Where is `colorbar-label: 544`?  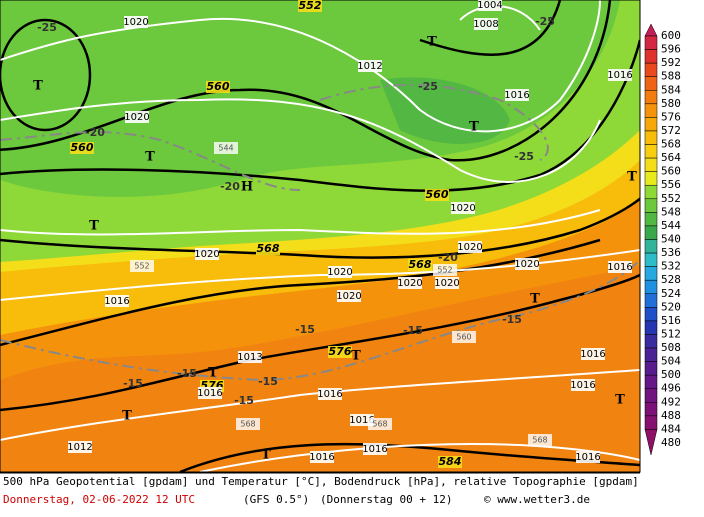 colorbar-label: 544 is located at coordinates (671, 225).